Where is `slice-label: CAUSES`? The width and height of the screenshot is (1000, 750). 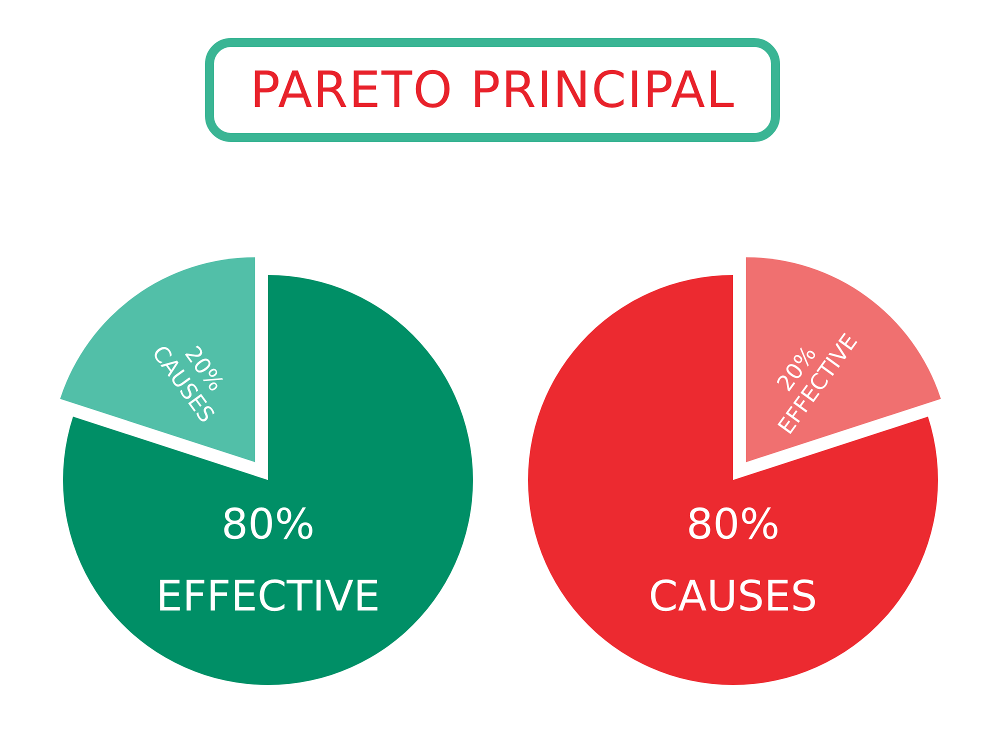 slice-label: CAUSES is located at coordinates (733, 596).